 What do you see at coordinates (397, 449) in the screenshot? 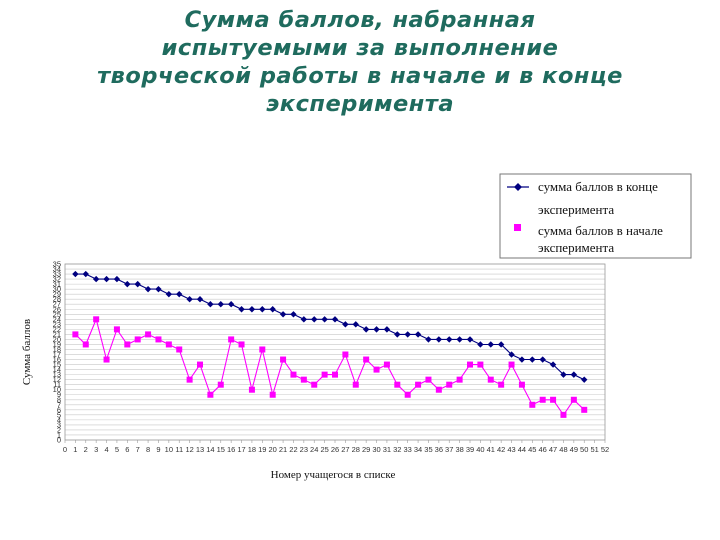
I see `x-tick-label: 32` at bounding box center [397, 449].